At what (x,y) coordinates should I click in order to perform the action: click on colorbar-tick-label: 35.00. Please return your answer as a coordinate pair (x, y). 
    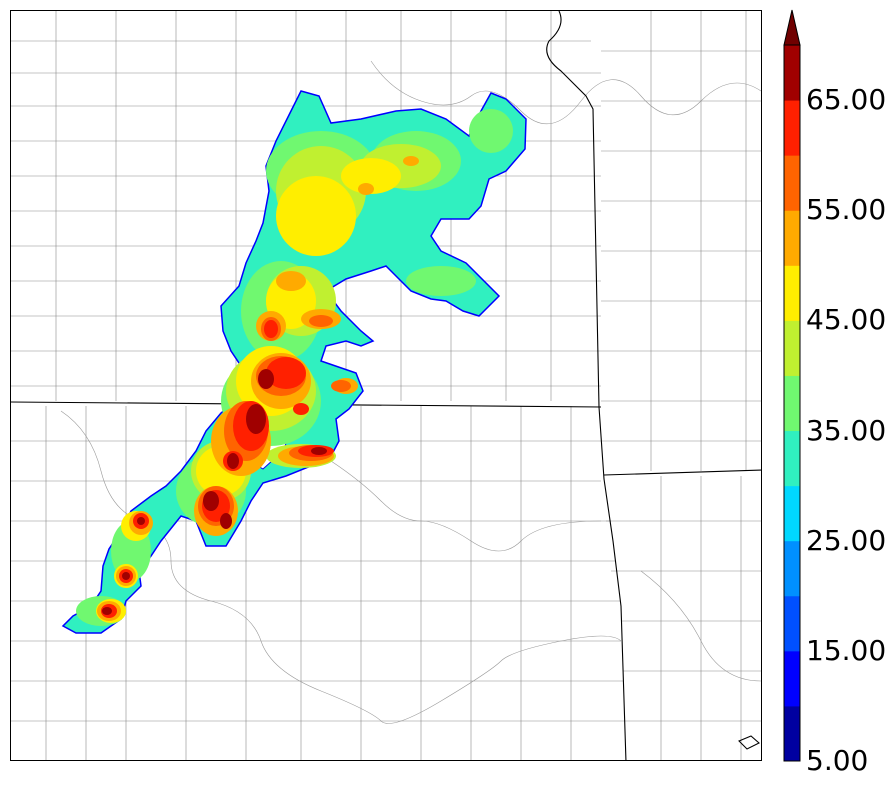
    Looking at the image, I should click on (846, 430).